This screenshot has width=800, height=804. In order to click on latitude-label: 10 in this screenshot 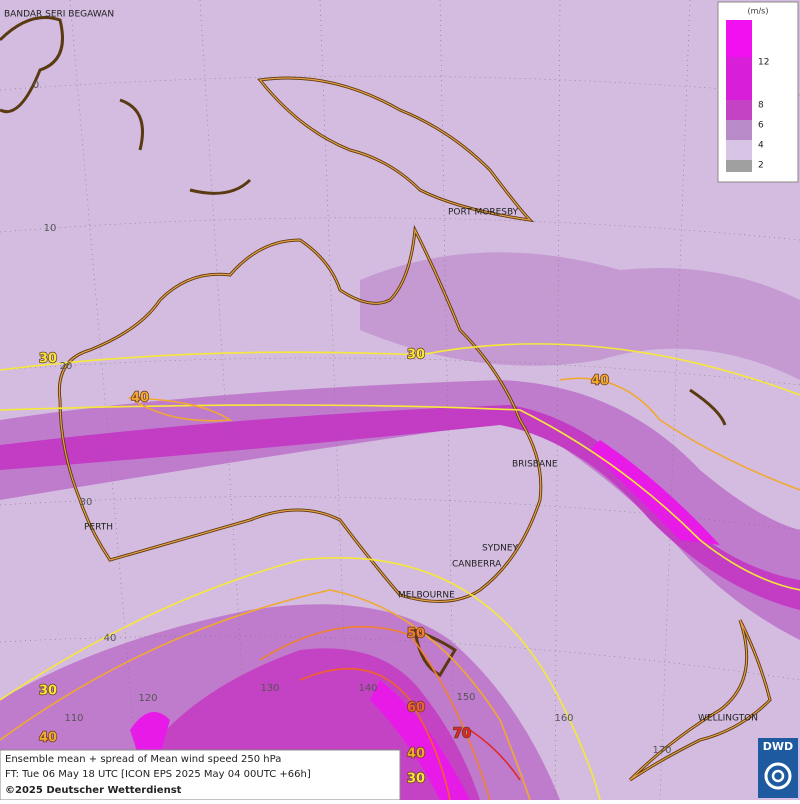, I will do `click(50, 228)`.